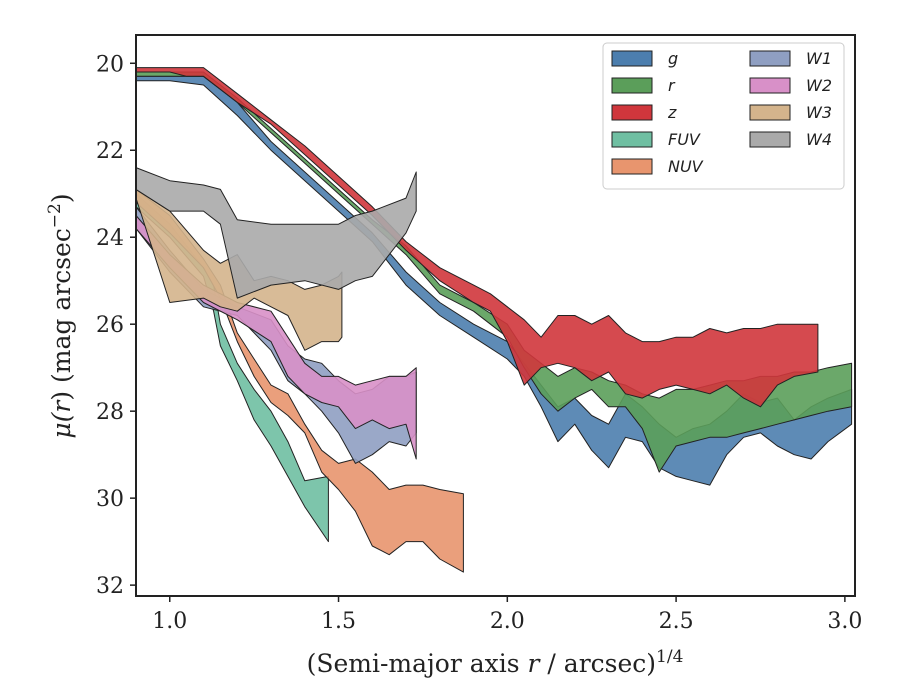 This screenshot has height=700, width=900. I want to click on legend: grz FUV NUV W1 W2 W3 W4, so click(723, 116).